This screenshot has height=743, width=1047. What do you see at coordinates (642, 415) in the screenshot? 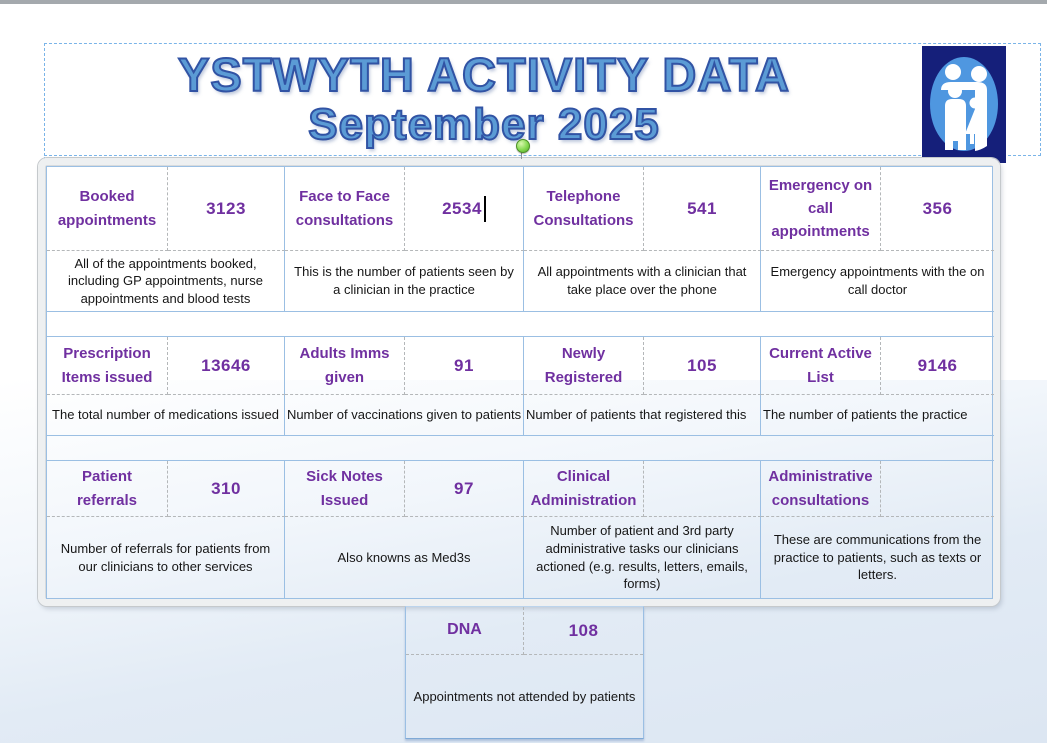
I see `metric-description-cell: Number of patients that registered this` at bounding box center [642, 415].